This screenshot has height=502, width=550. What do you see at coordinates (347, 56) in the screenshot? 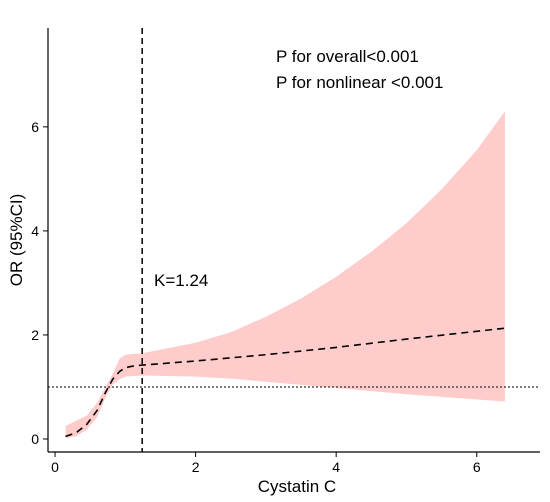
I see `p-overall-label: P for overall<0.001` at bounding box center [347, 56].